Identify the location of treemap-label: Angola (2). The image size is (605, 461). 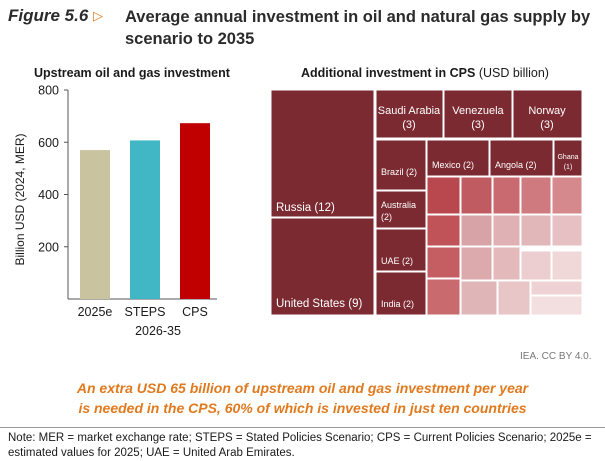
(516, 165).